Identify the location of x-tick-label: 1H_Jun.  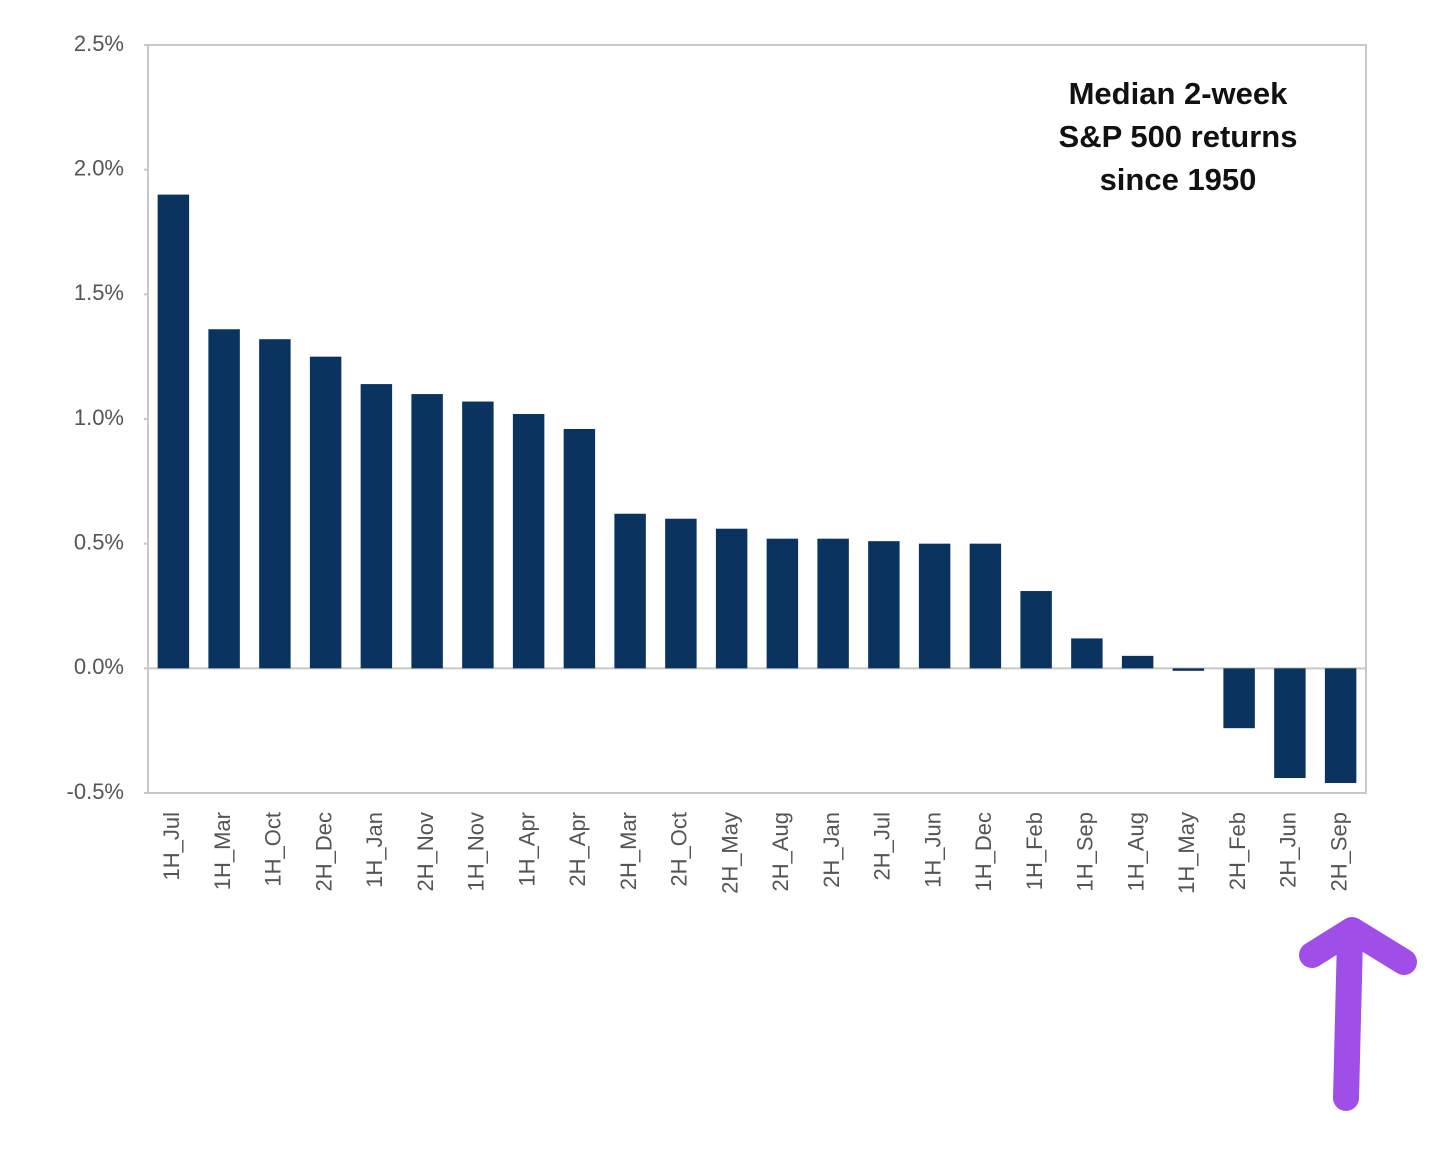
(932, 850).